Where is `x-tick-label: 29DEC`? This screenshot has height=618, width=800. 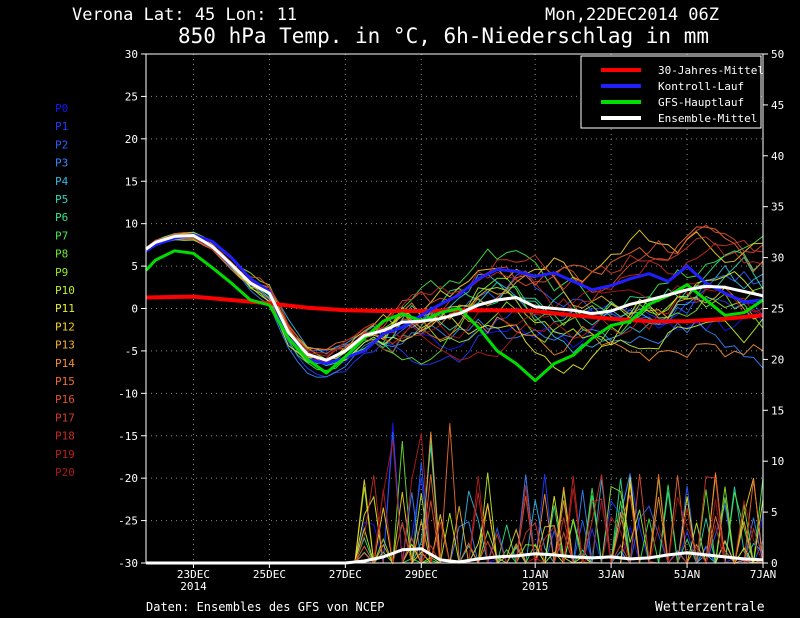
x-tick-label: 29DEC is located at coordinates (421, 574).